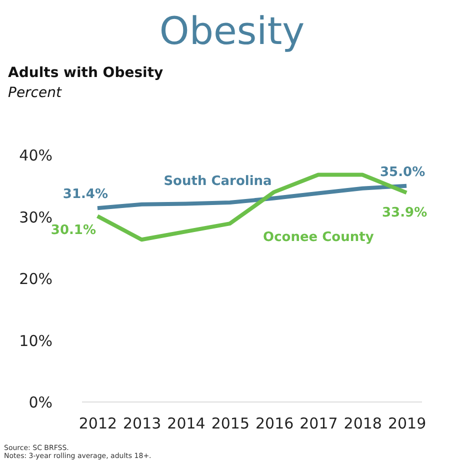 The height and width of the screenshot is (460, 451). What do you see at coordinates (35, 217) in the screenshot?
I see `y-tick-label: 30%` at bounding box center [35, 217].